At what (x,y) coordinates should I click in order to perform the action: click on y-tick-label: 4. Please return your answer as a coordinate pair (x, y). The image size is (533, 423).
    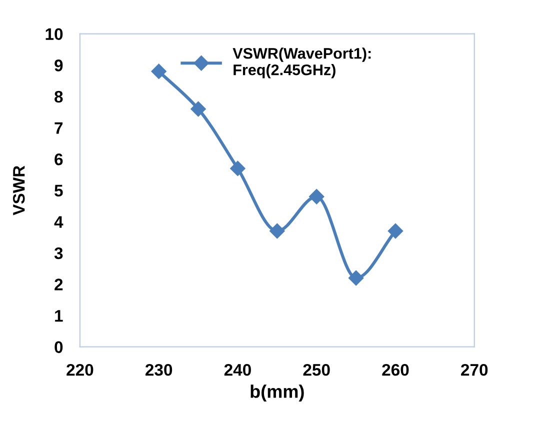
    Looking at the image, I should click on (59, 222).